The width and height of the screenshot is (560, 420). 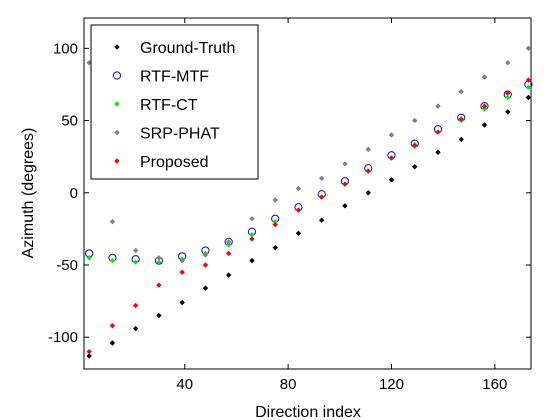 What do you see at coordinates (187, 48) in the screenshot?
I see `legend-entry: Ground-Truth` at bounding box center [187, 48].